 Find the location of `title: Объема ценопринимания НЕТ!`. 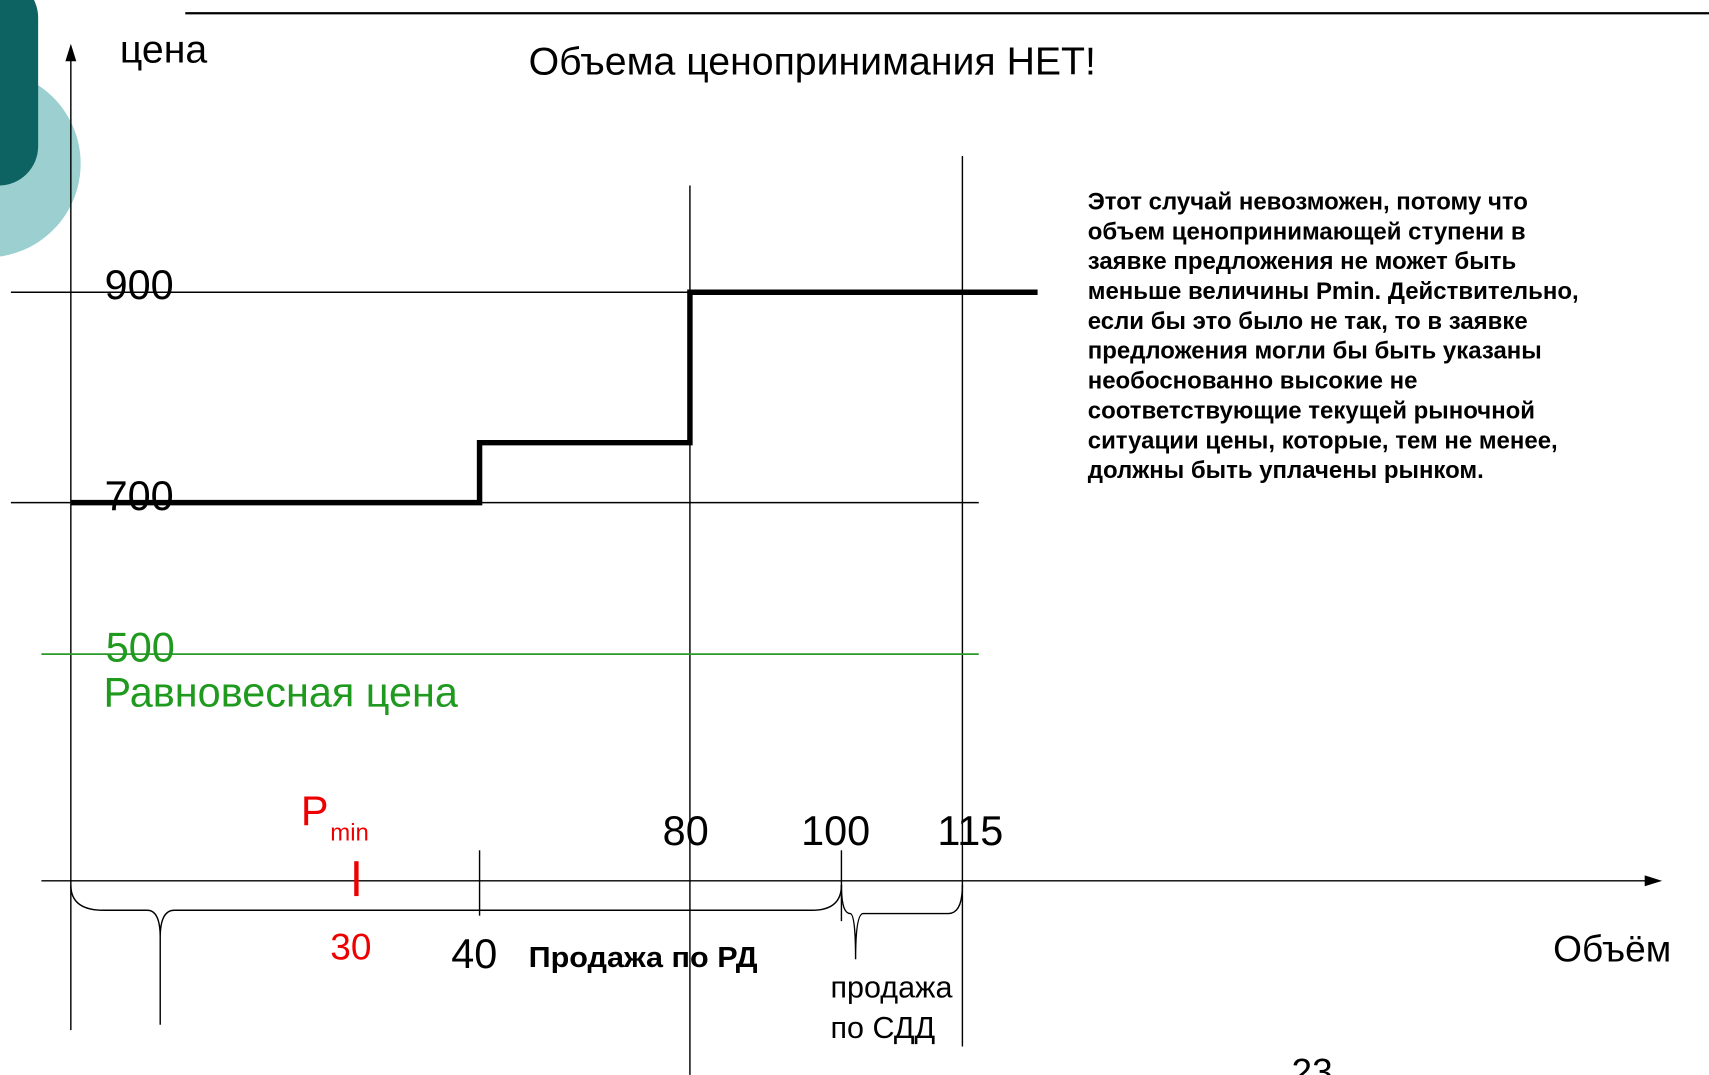

title: Объема ценопринимания НЕТ! is located at coordinates (812, 61).